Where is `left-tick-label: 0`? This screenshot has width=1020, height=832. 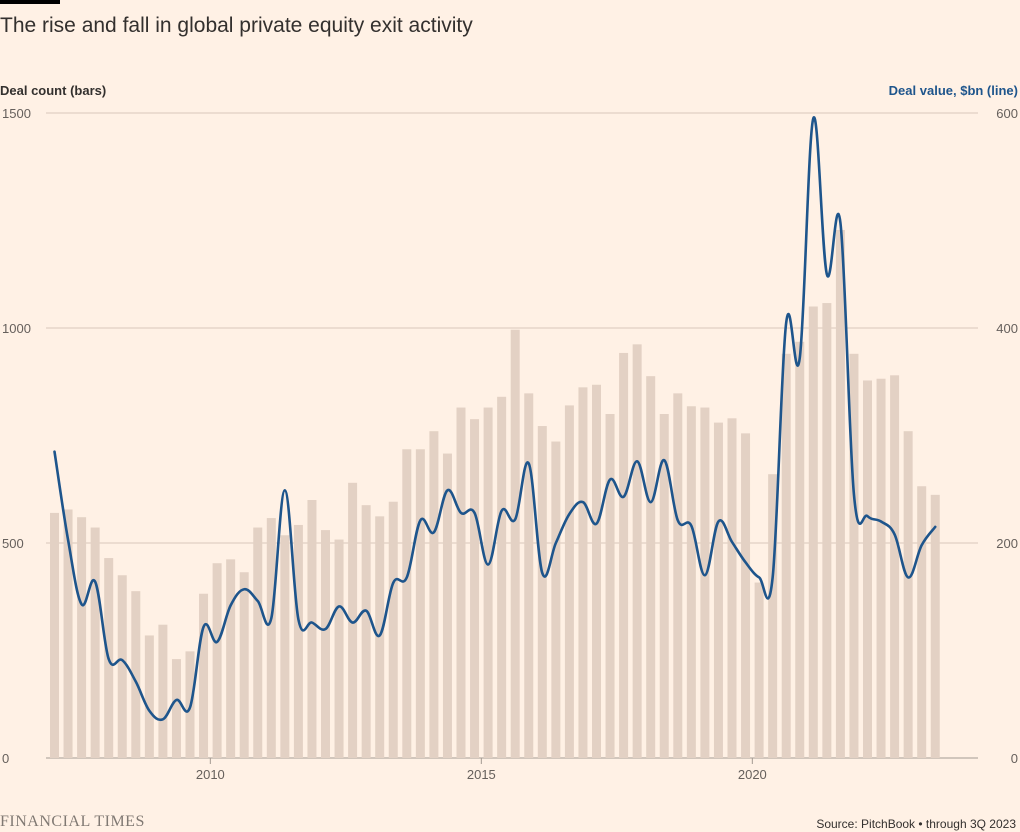 left-tick-label: 0 is located at coordinates (5, 758).